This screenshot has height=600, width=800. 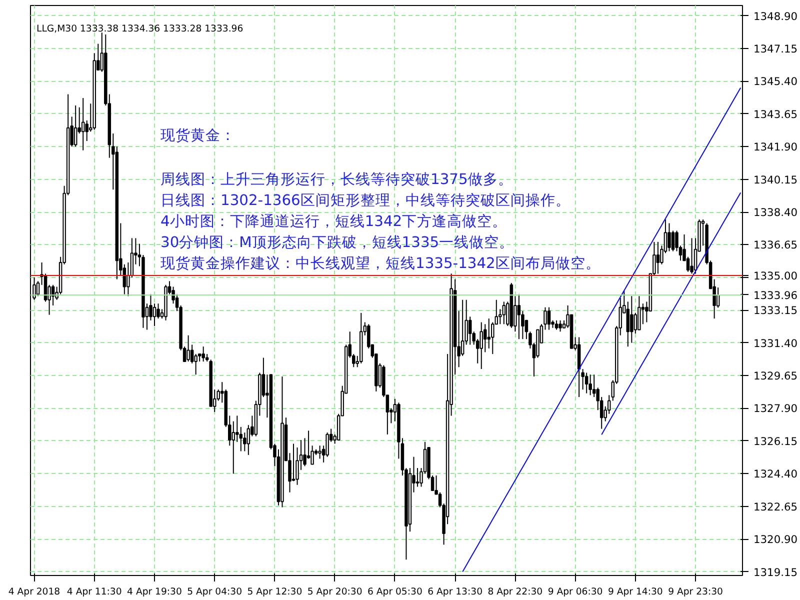 I want to click on y-tick-label: 1322.65, so click(x=776, y=507).